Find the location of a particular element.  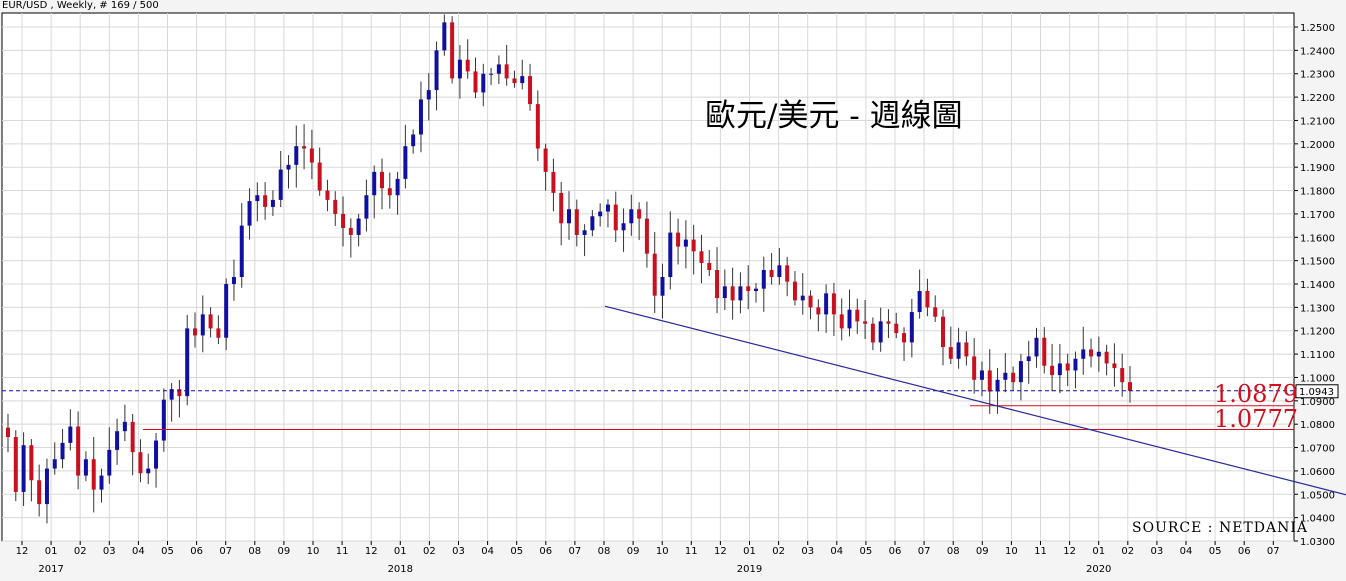

y-tick-label: 1.1000 is located at coordinates (1317, 378).